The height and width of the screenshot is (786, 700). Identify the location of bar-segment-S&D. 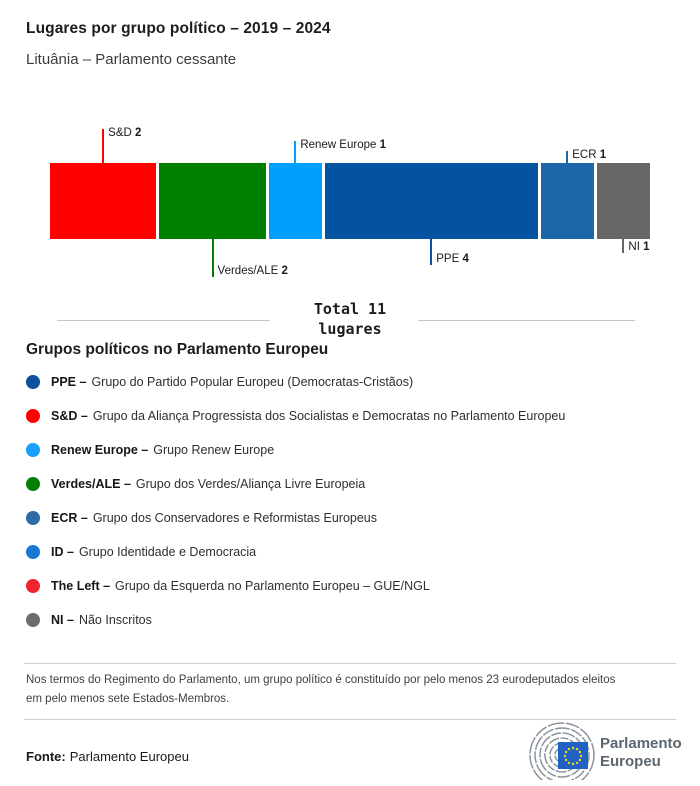
(103, 201).